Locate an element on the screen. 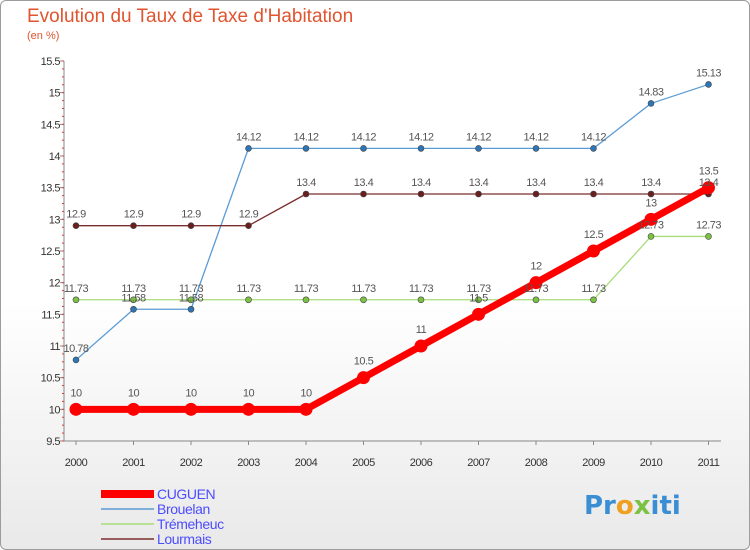 This screenshot has height=550, width=750. chart-subtitle: (en %) is located at coordinates (43, 36).